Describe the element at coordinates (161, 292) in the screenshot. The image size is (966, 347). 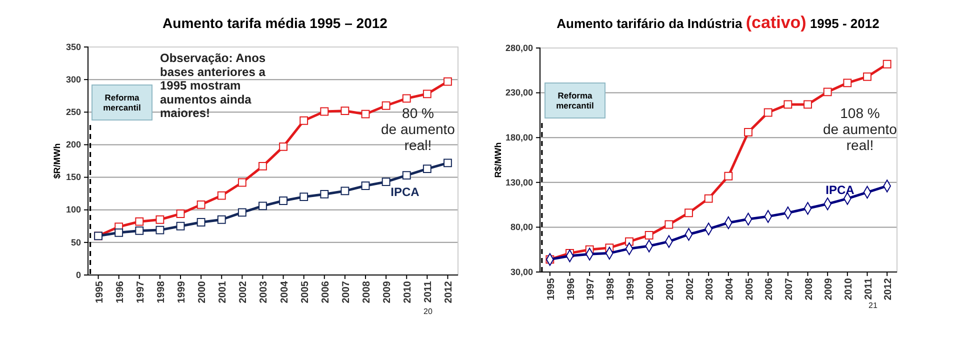
I see `x-tick-label: 1998` at that location.